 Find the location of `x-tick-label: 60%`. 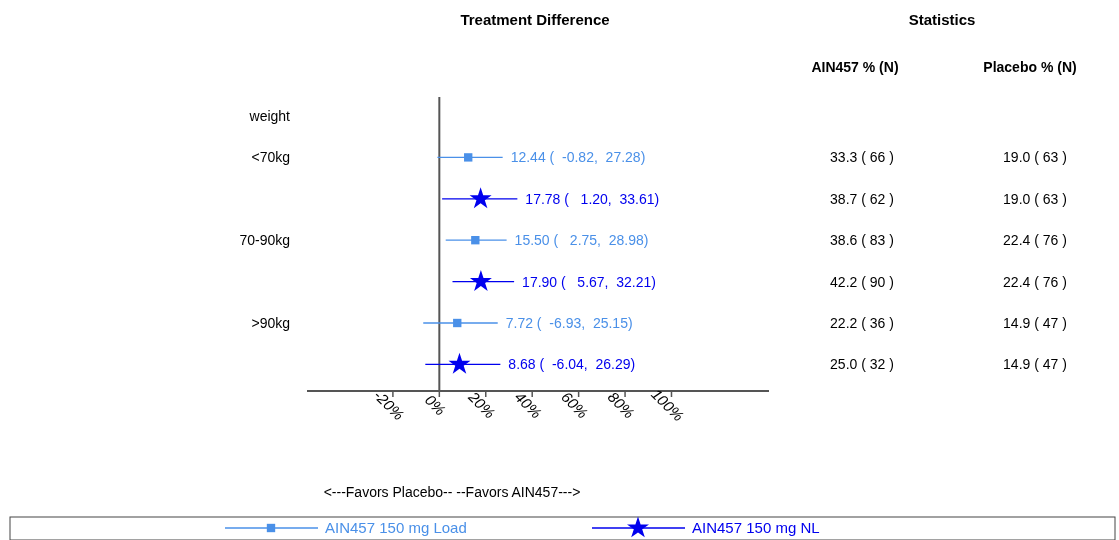

x-tick-label: 60% is located at coordinates (575, 405).